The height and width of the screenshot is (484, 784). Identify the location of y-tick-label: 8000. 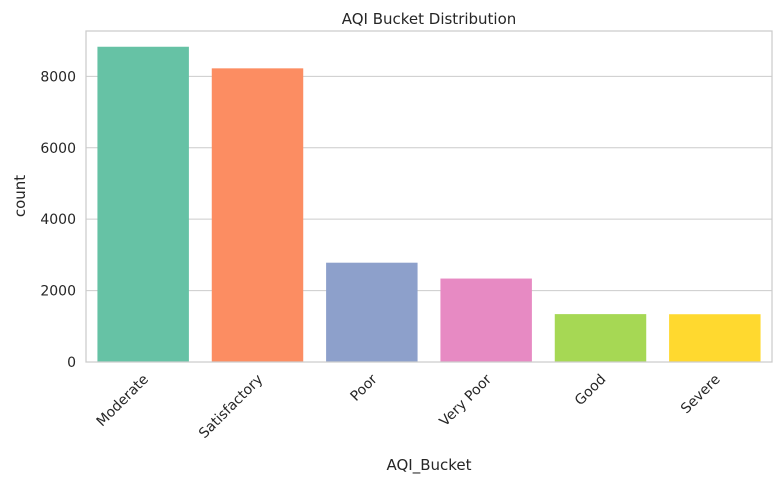
(58, 77).